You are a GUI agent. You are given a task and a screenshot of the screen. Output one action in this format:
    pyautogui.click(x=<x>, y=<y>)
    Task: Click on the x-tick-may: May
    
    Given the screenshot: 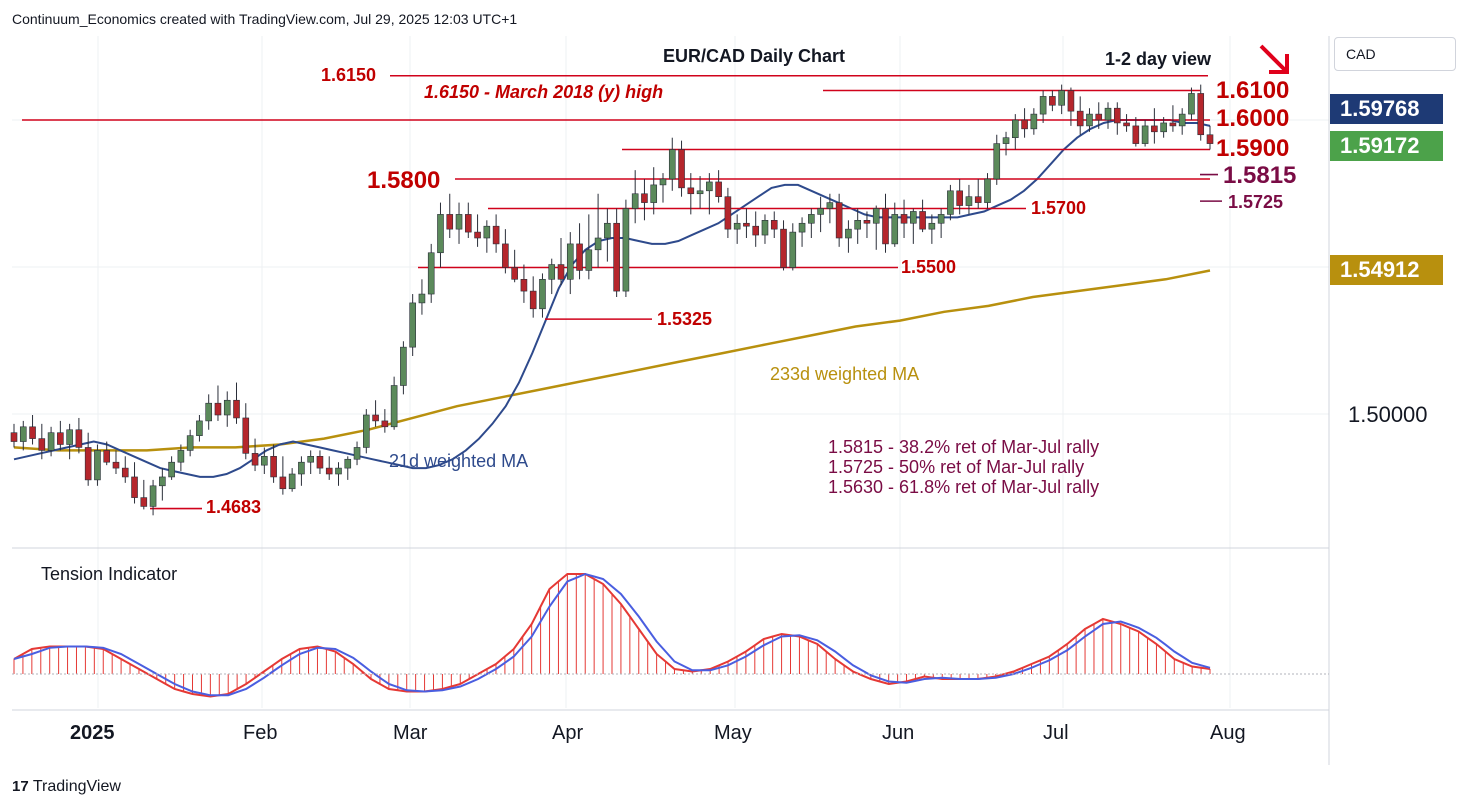 What is the action you would take?
    pyautogui.click(x=733, y=733)
    